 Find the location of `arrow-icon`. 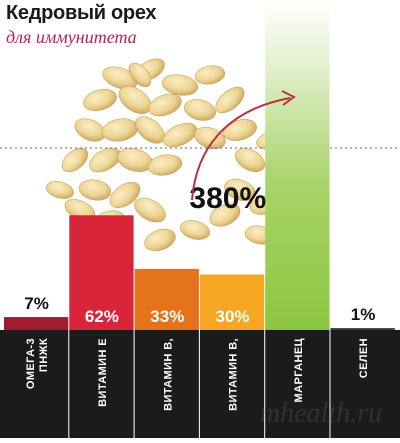

arrow-icon is located at coordinates (241, 149).